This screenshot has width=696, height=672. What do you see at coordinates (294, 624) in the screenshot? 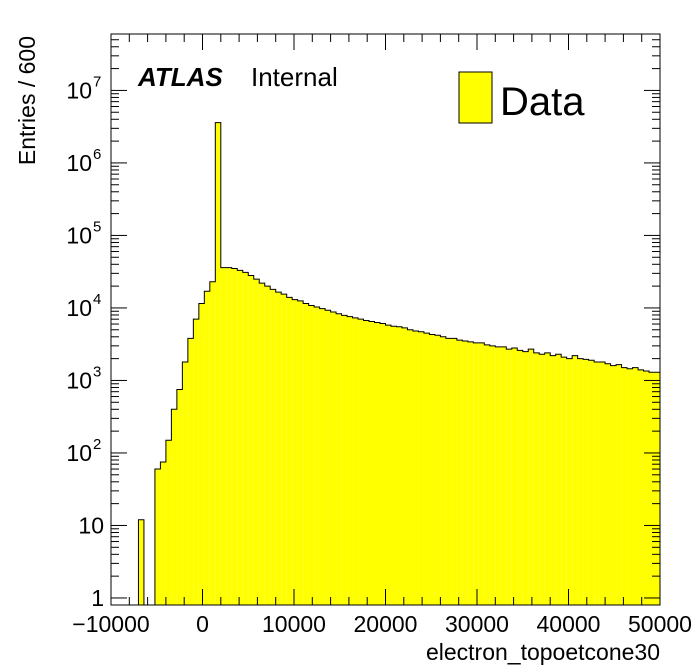
I see `x-tick-label: 10000` at bounding box center [294, 624].